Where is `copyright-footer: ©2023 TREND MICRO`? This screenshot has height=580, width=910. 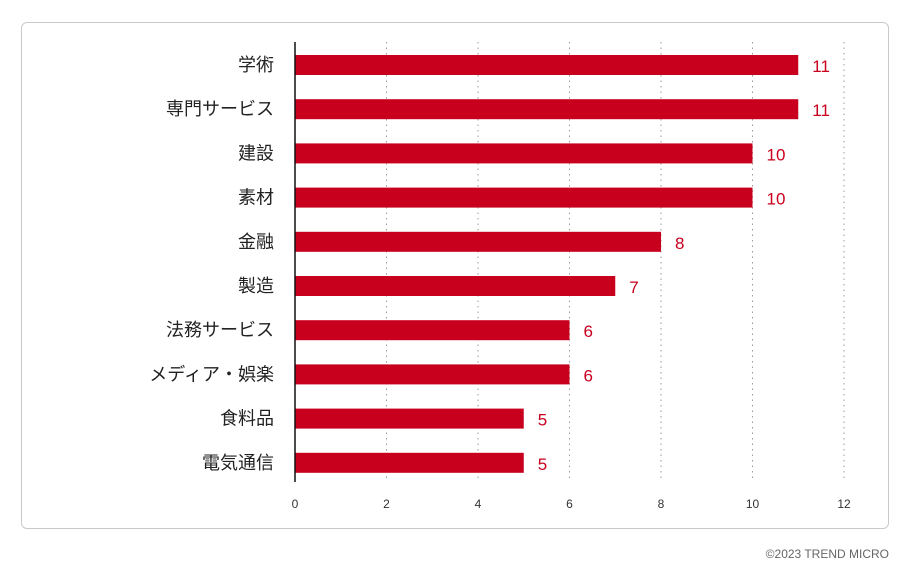
copyright-footer: ©2023 TREND MICRO is located at coordinates (827, 554).